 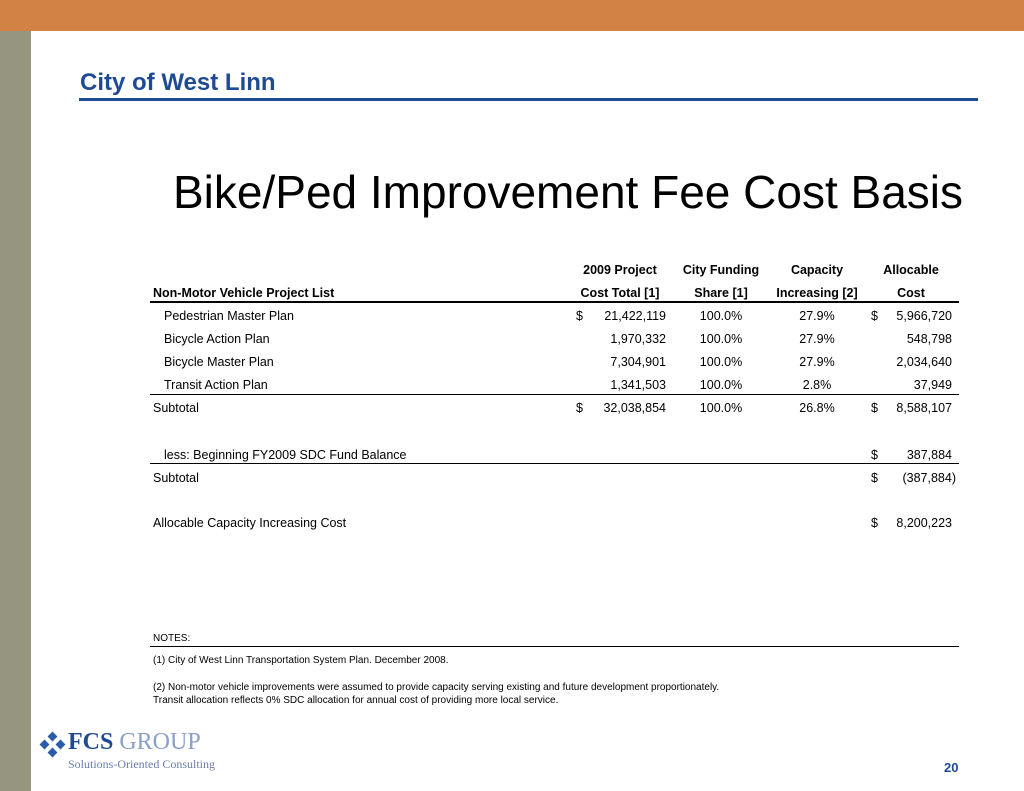 I want to click on table-row-cost: 1,341,503, so click(x=638, y=385).